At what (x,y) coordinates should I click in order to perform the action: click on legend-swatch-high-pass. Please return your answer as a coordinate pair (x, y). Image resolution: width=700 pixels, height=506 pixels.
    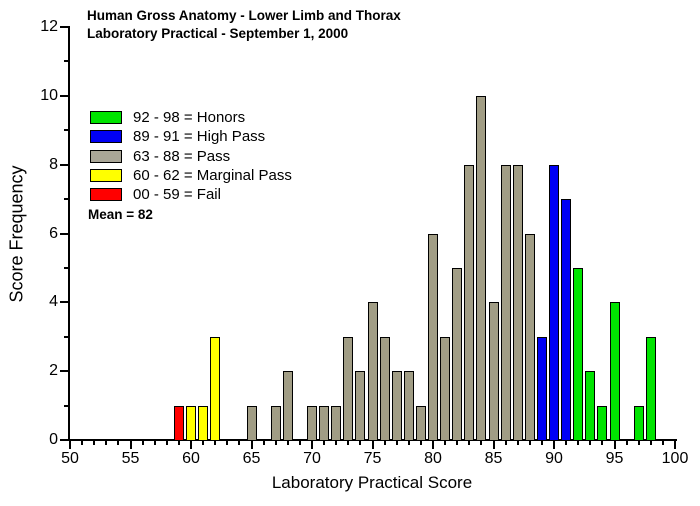
    Looking at the image, I should click on (106, 137).